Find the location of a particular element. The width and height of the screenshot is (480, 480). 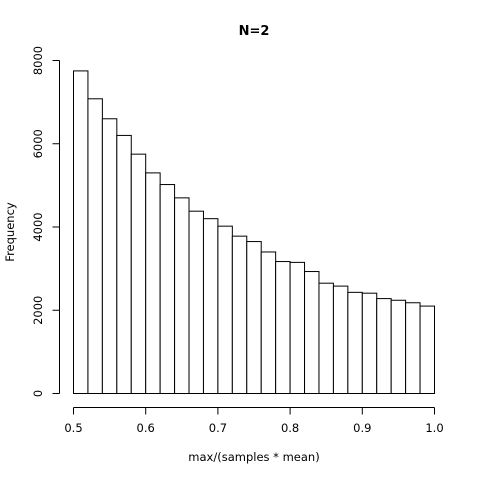

y-tick-label: 6000 is located at coordinates (38, 143).